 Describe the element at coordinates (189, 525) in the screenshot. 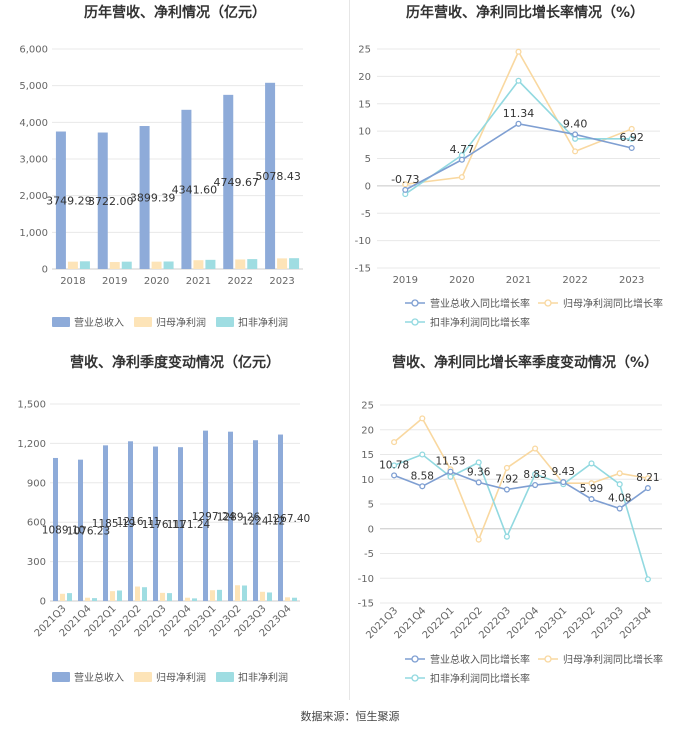

I see `data-label: 1171.24` at that location.